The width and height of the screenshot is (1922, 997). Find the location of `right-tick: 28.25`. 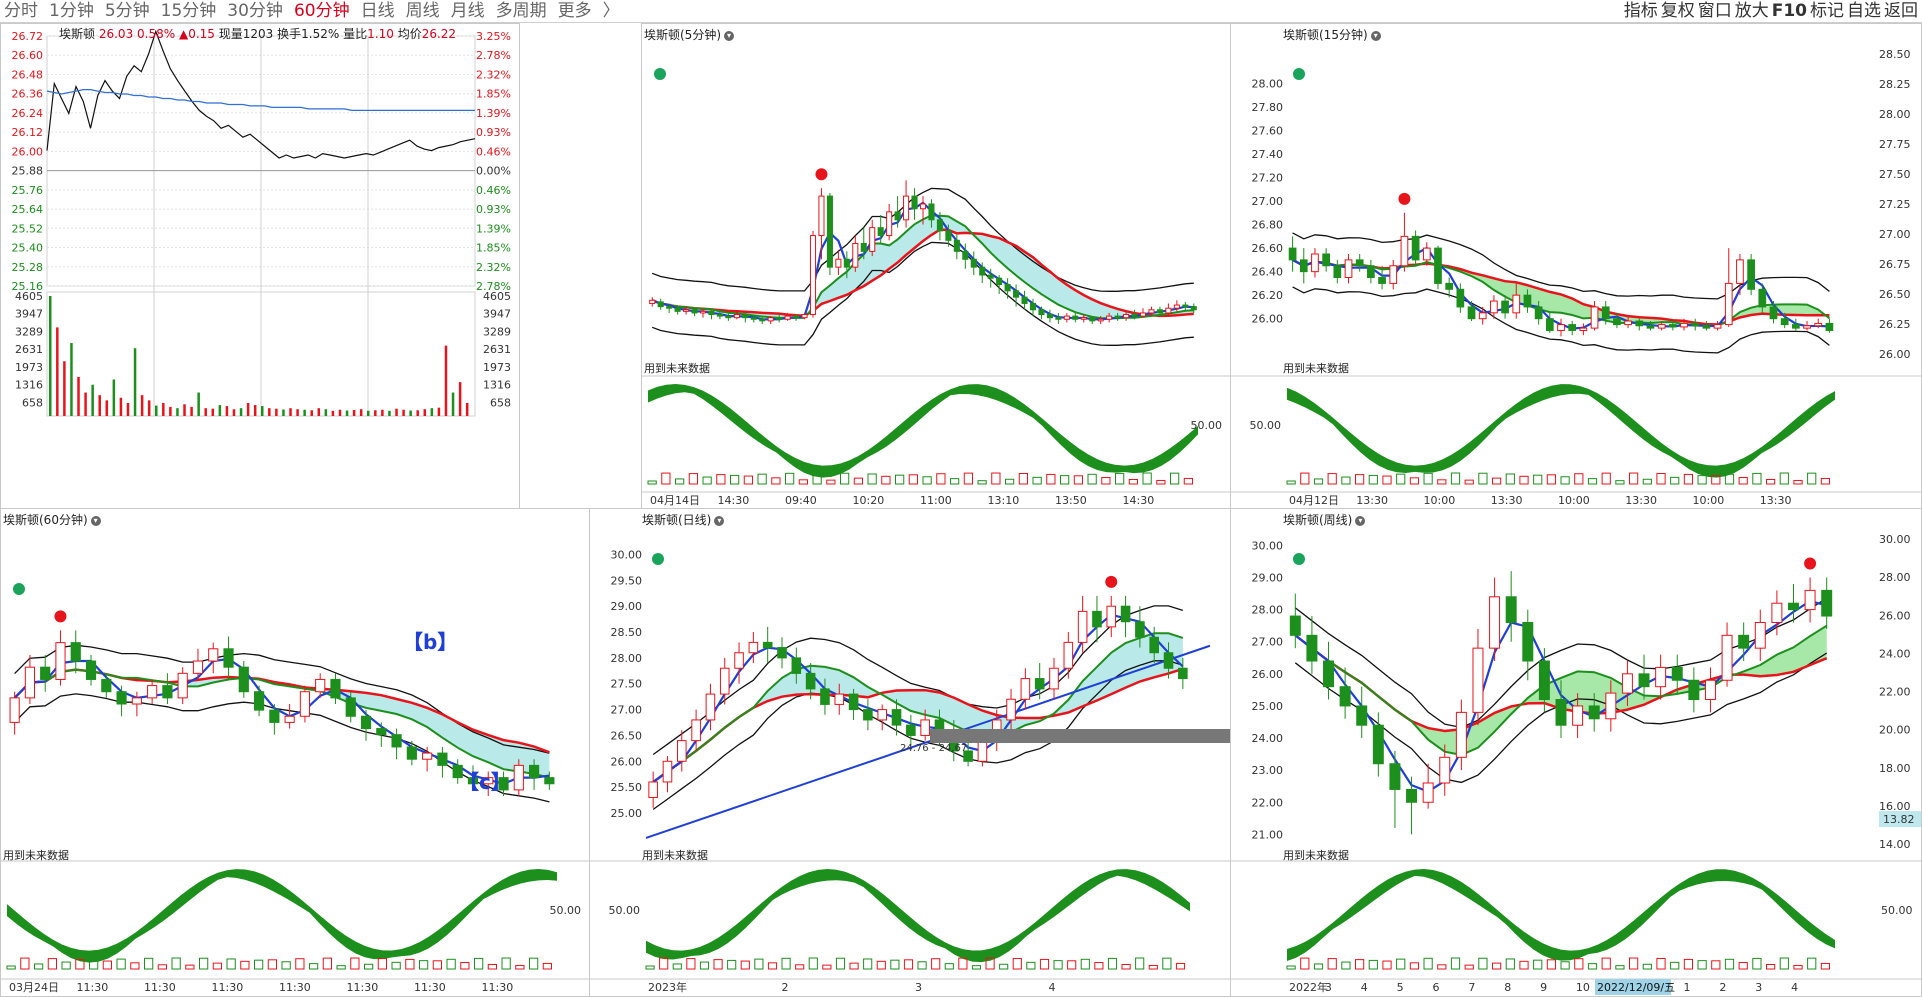

right-tick: 28.25 is located at coordinates (1895, 84).